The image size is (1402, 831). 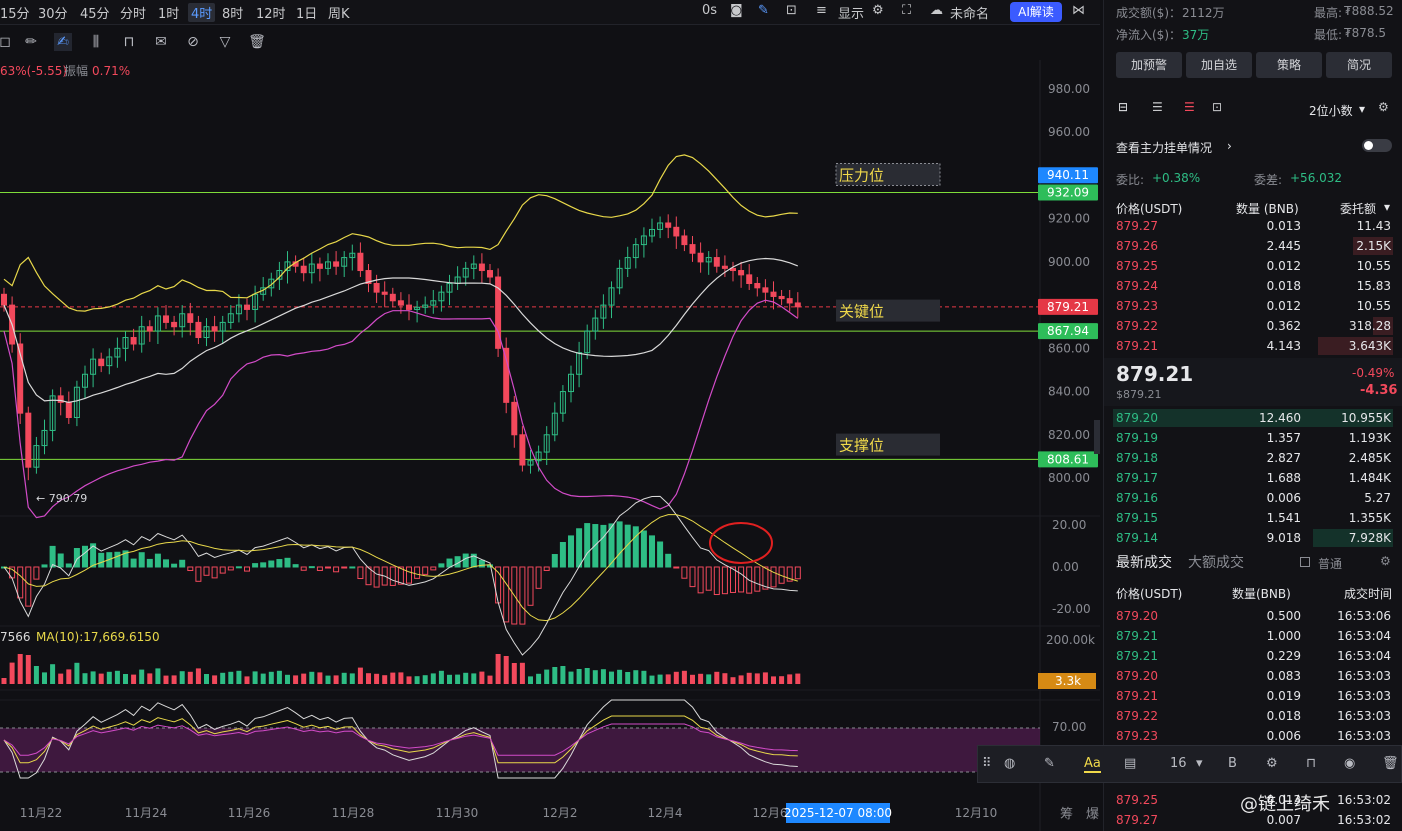 I want to click on timeframe-0: 15分, so click(x=15, y=14).